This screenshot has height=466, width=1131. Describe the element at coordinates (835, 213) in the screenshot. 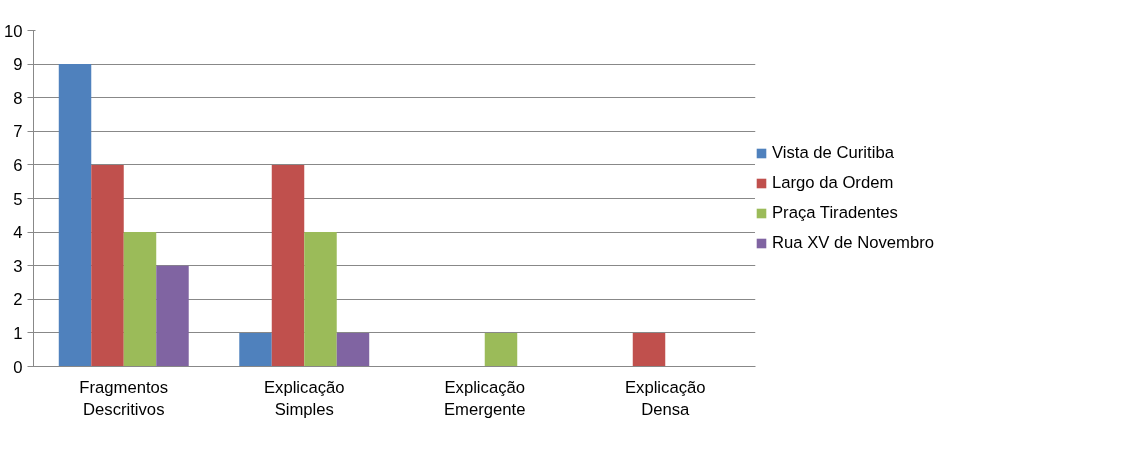

I see `legend-label: Praça Tiradentes` at that location.